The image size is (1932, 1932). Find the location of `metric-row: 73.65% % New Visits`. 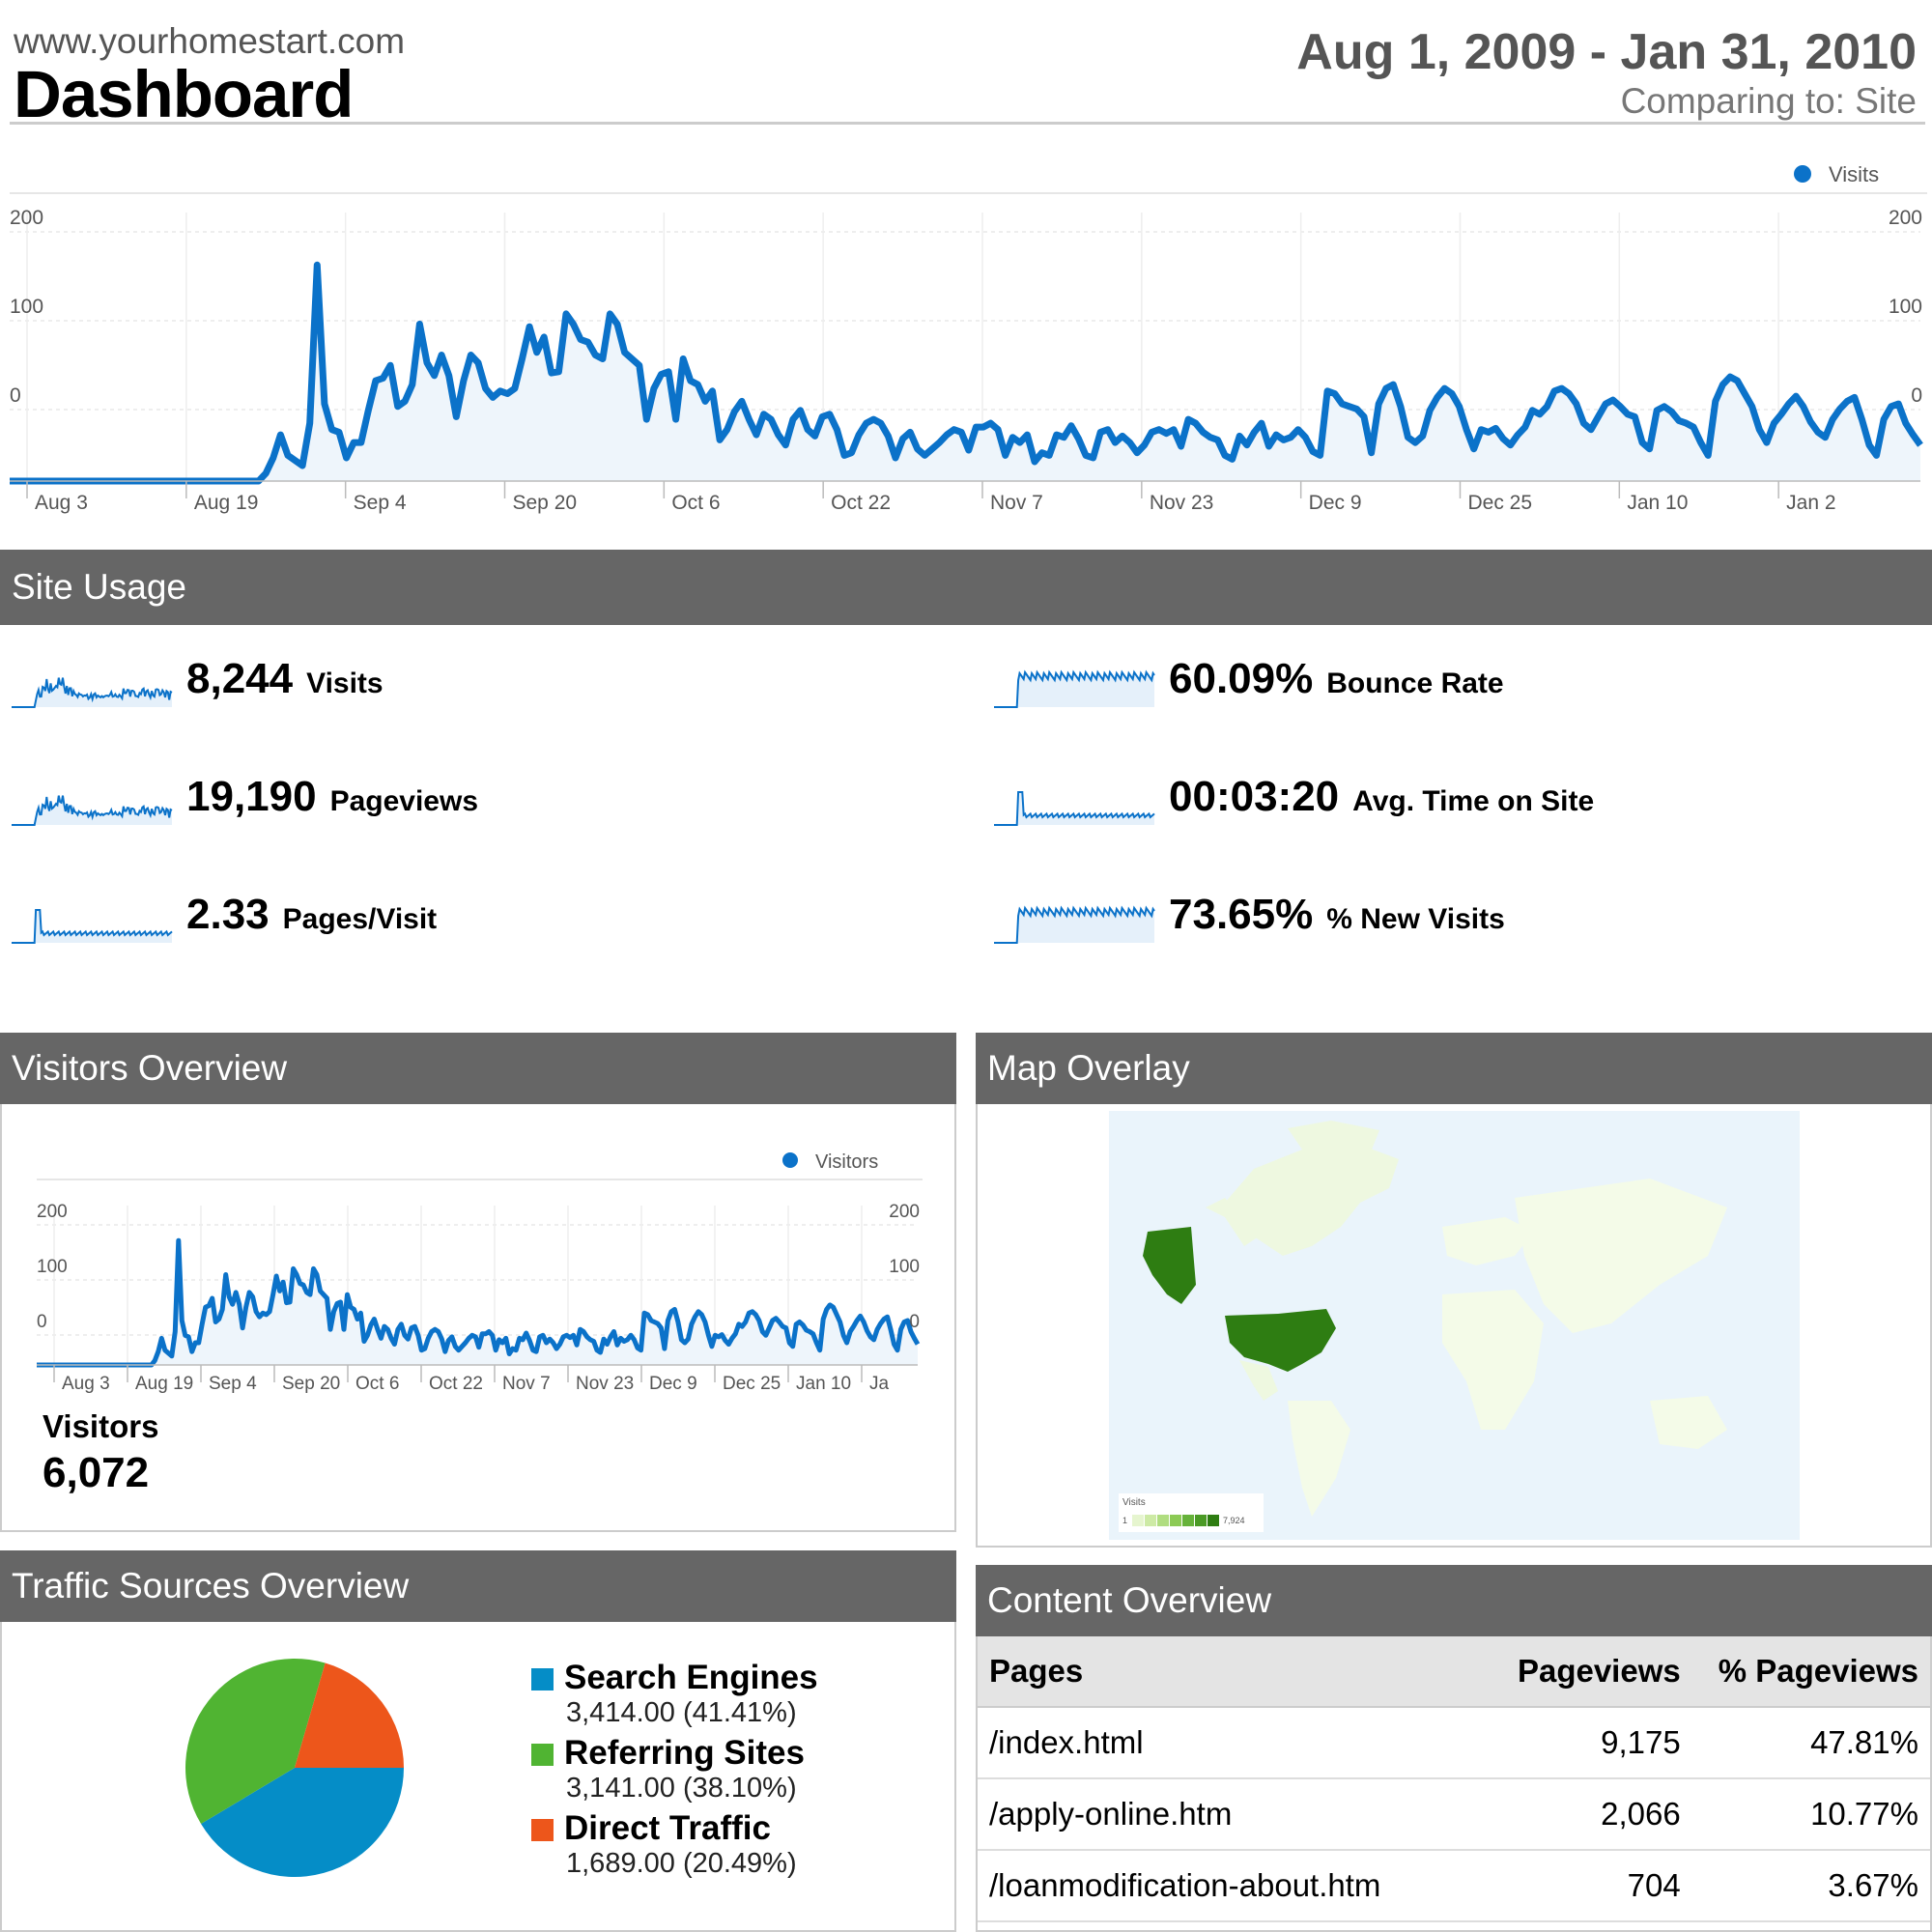

metric-row: 73.65% % New Visits is located at coordinates (1337, 915).